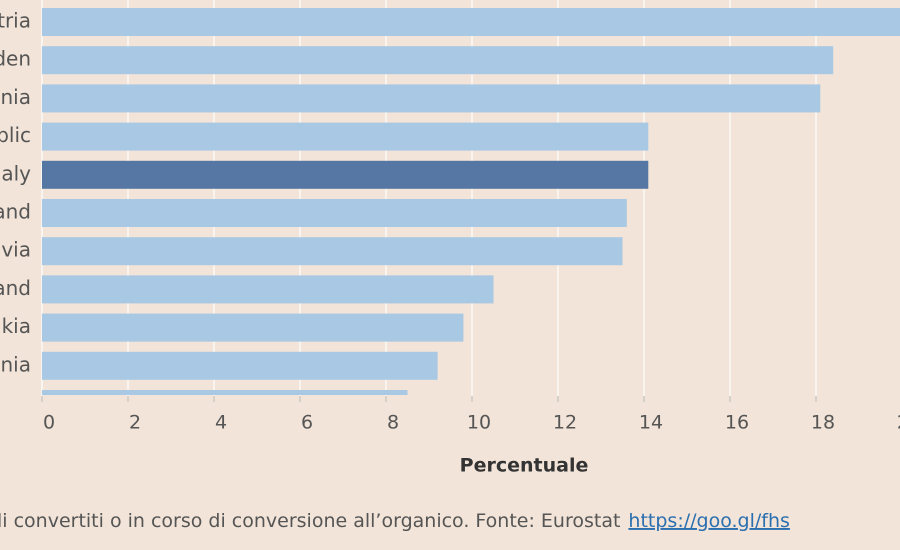 The image size is (900, 550). Describe the element at coordinates (393, 423) in the screenshot. I see `x-tick-label: 8` at that location.